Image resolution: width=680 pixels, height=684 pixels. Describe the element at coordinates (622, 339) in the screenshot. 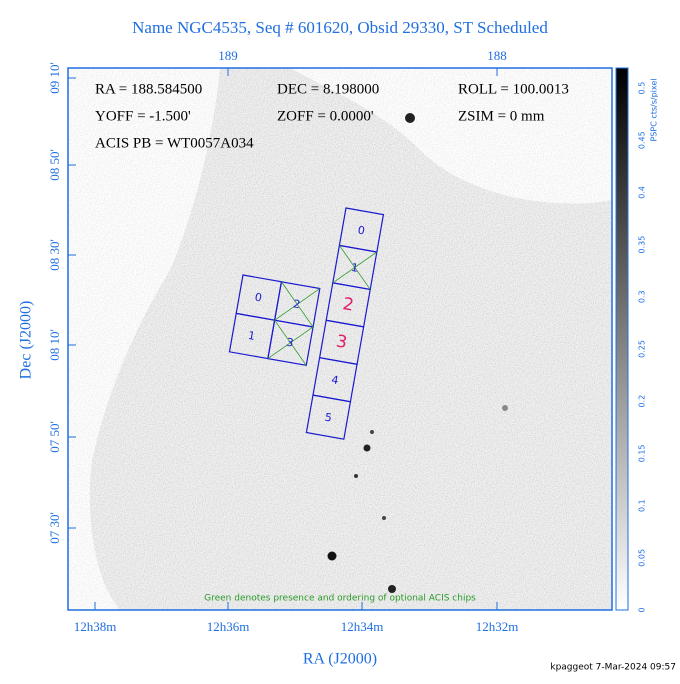

I see `colorbar` at that location.